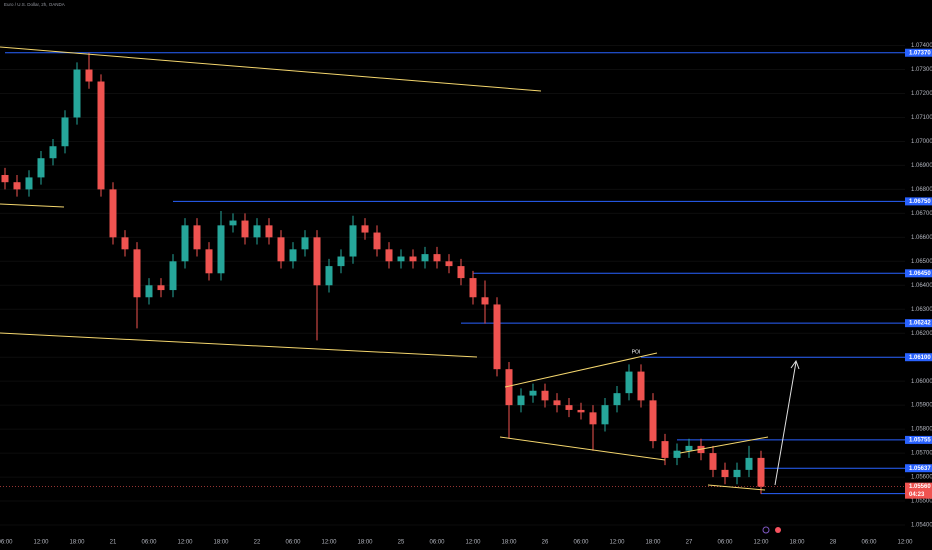  What do you see at coordinates (921, 166) in the screenshot?
I see `y-tick-label: 1.06900` at bounding box center [921, 166].